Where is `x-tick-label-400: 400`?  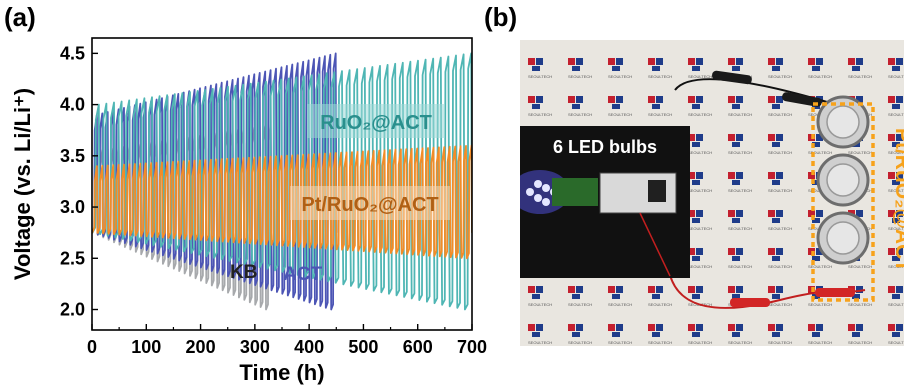
x-tick-label-400: 400 is located at coordinates (309, 347).